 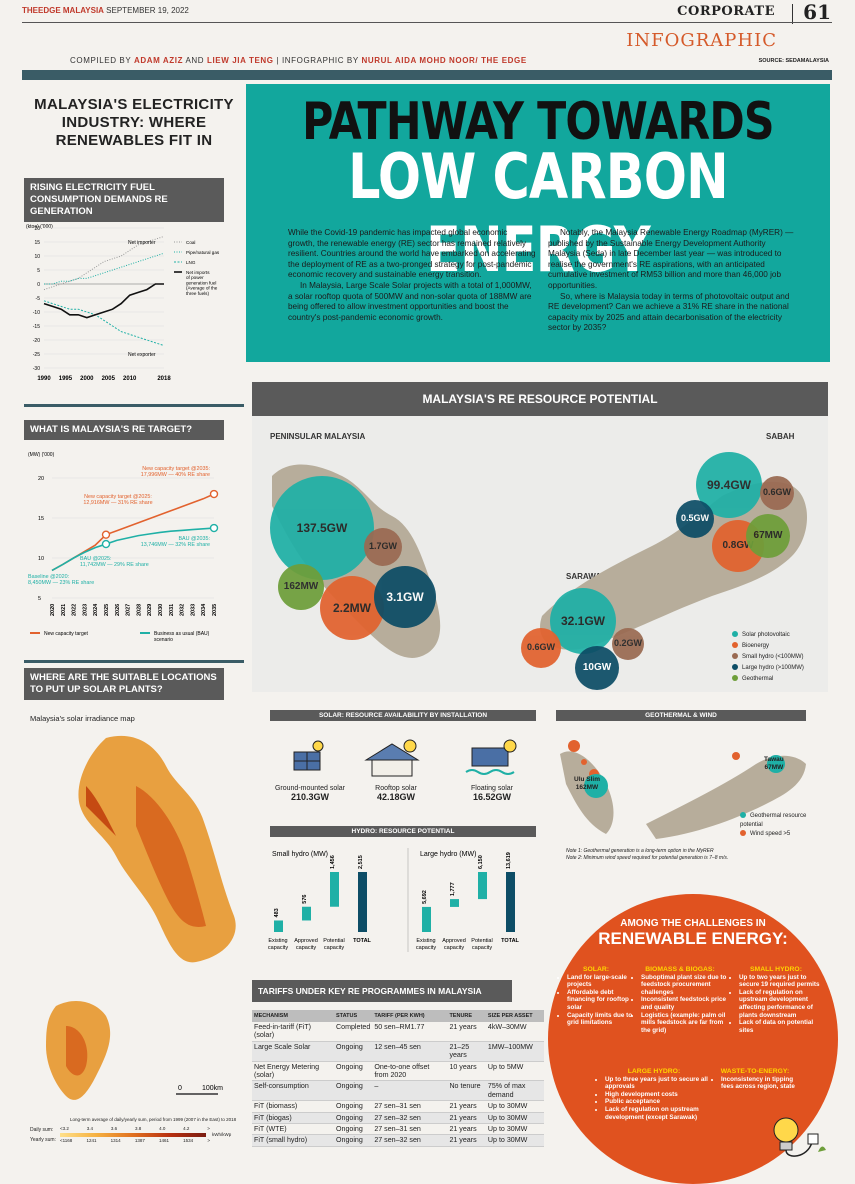 I want to click on source-note: SOURCE: SEDAMALAYSIA, so click(x=793, y=61).